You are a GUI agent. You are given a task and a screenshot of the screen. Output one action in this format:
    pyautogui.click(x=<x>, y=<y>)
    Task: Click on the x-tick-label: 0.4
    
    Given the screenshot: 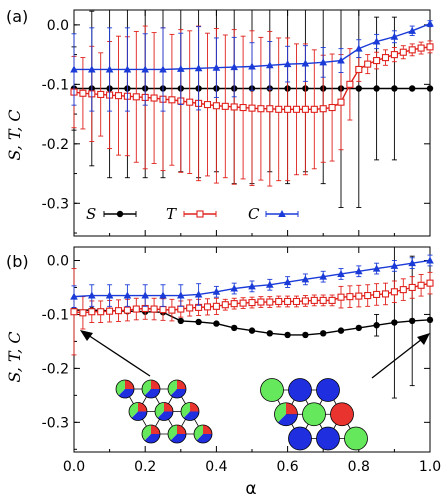 What is the action you would take?
    pyautogui.click(x=216, y=467)
    